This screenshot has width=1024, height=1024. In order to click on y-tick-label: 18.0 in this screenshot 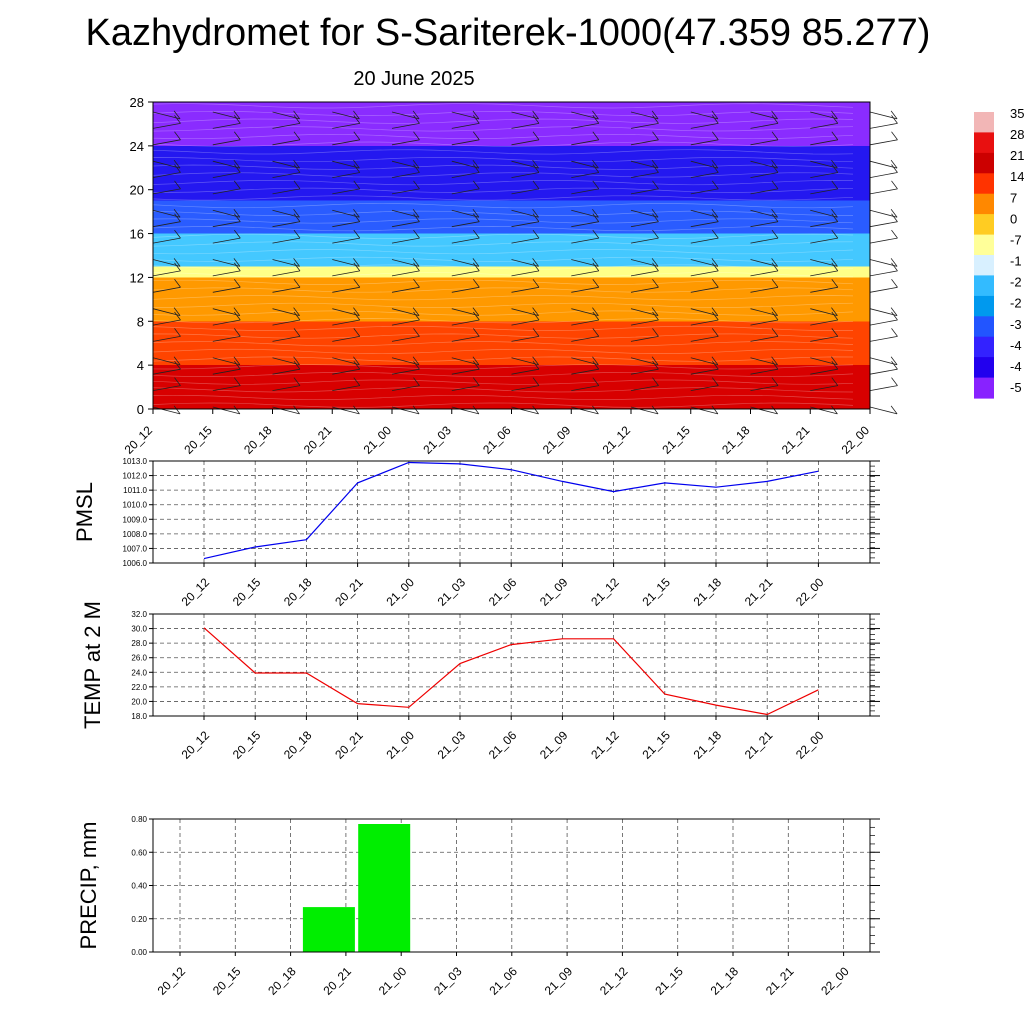, I will do `click(139, 716)`.